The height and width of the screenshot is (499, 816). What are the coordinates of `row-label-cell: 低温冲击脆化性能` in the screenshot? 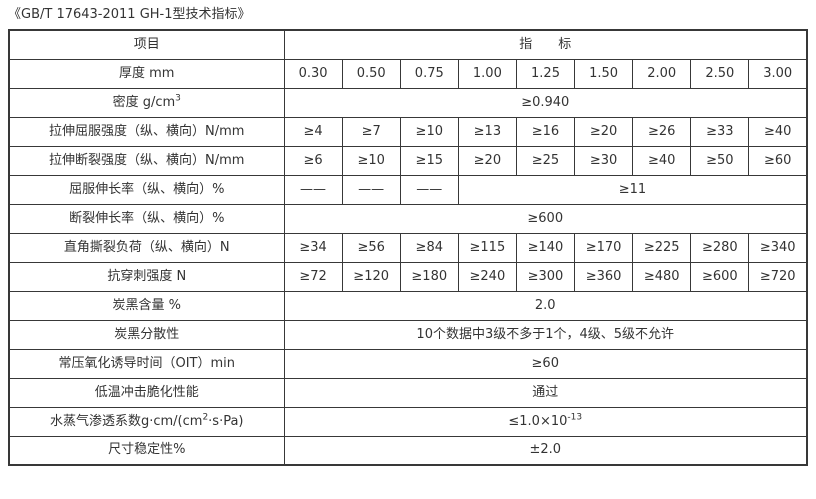 It's located at (146, 392).